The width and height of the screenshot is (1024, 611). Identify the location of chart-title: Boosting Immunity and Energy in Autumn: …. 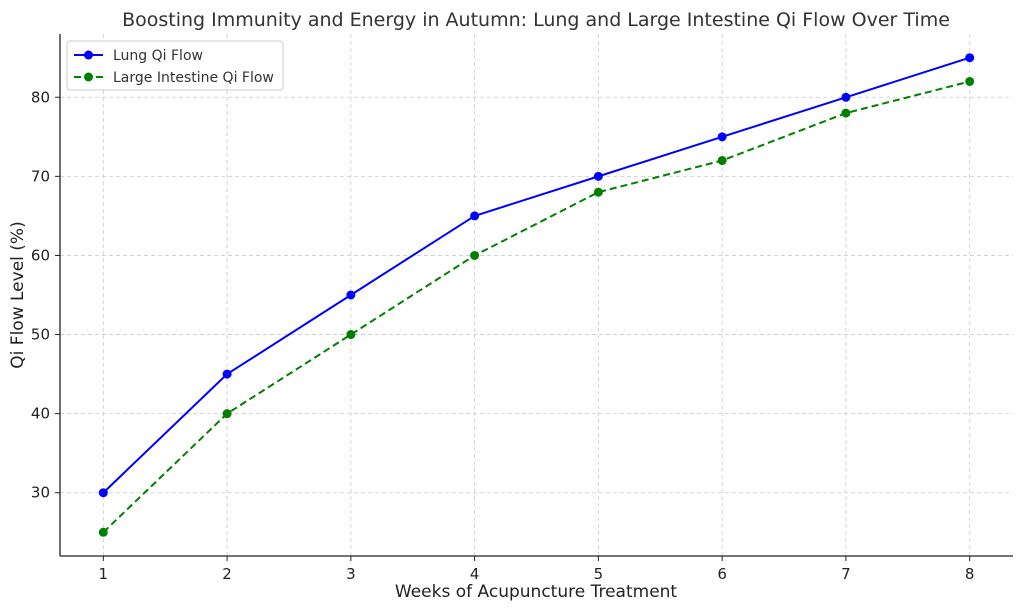
(536, 20).